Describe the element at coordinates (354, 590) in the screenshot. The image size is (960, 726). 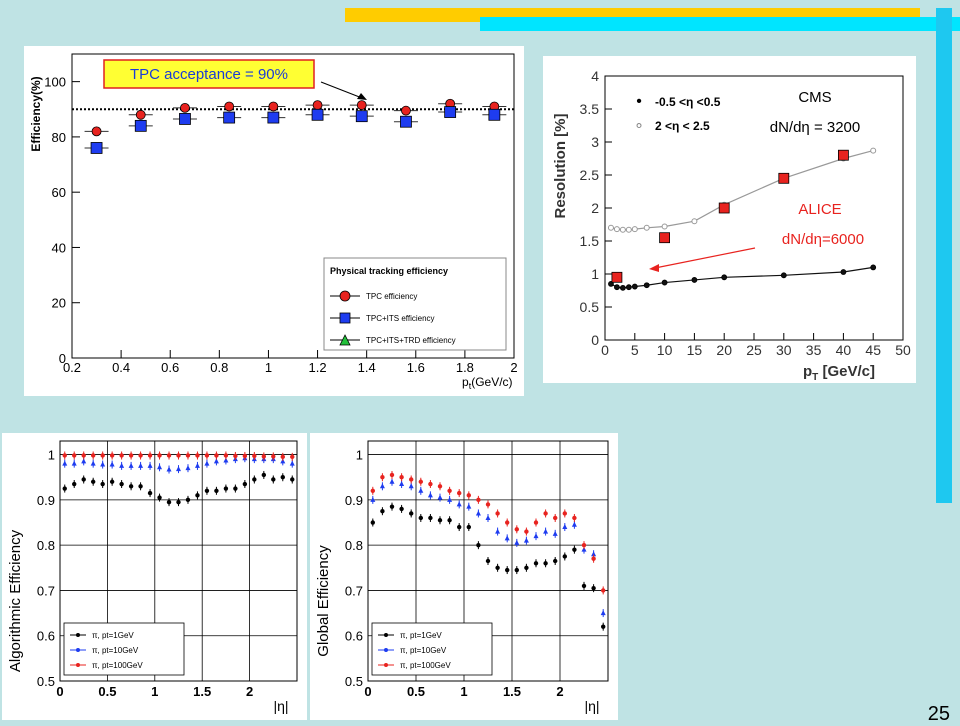
I see `y-tick-label: 0.7` at that location.